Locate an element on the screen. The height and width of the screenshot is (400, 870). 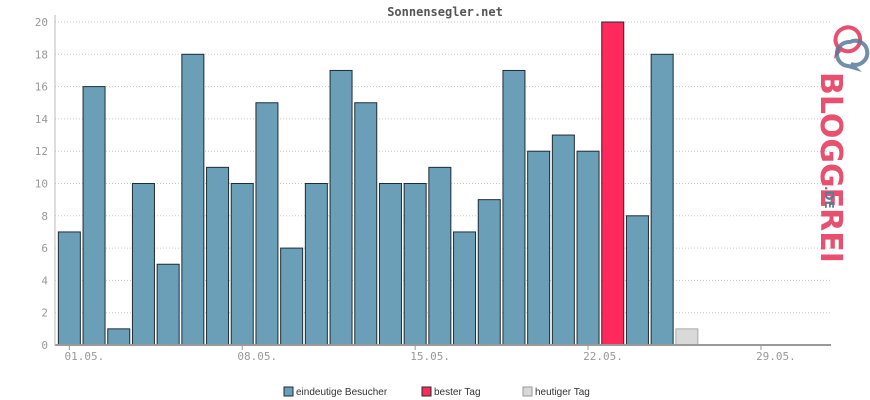
y-tick-label: 20 is located at coordinates (41, 22).